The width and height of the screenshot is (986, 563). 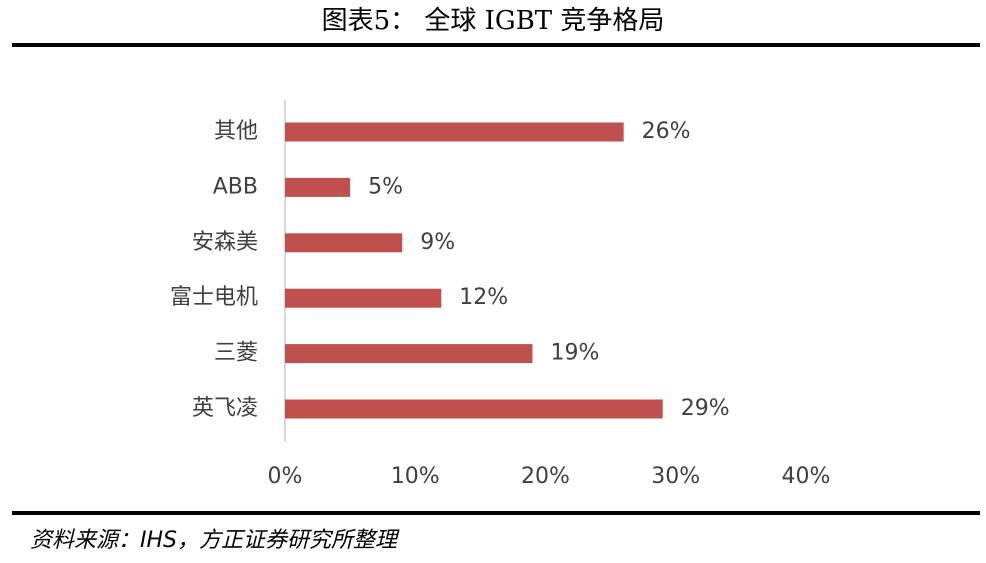 What do you see at coordinates (285, 476) in the screenshot?
I see `x-tick-label: 0%` at bounding box center [285, 476].